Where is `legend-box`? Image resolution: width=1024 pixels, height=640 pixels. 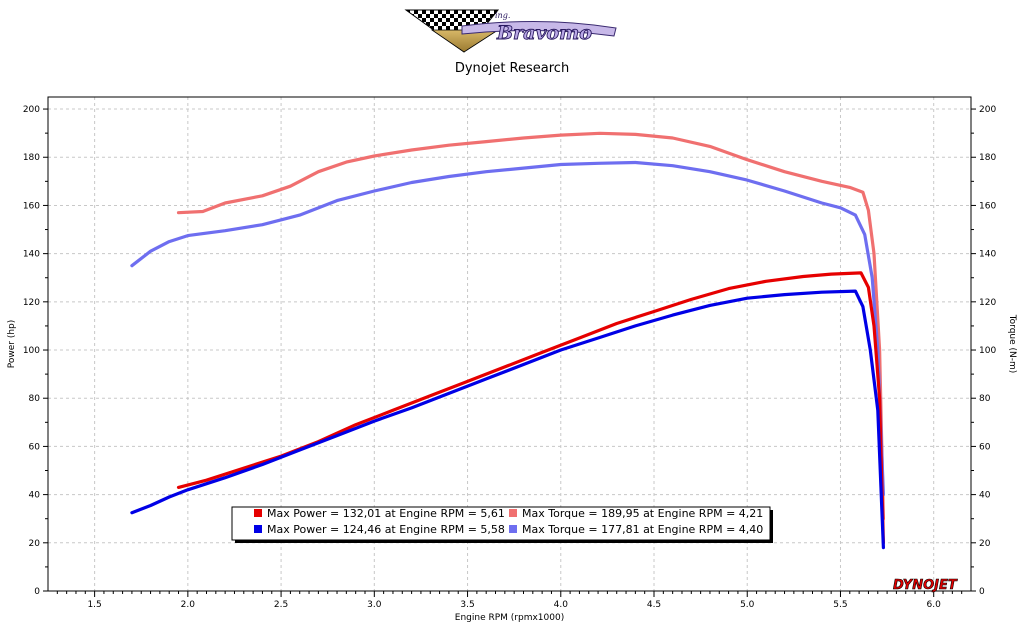
legend-box is located at coordinates (501, 523).